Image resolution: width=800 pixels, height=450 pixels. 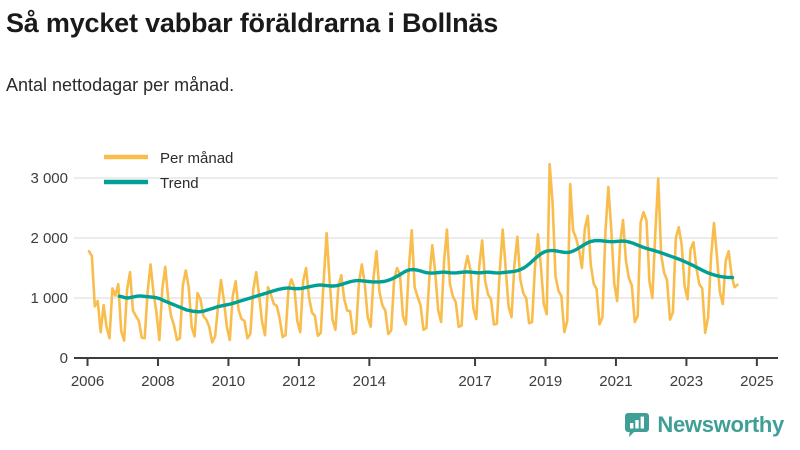 I want to click on x-axis-tick-label: 2012, so click(x=298, y=381).